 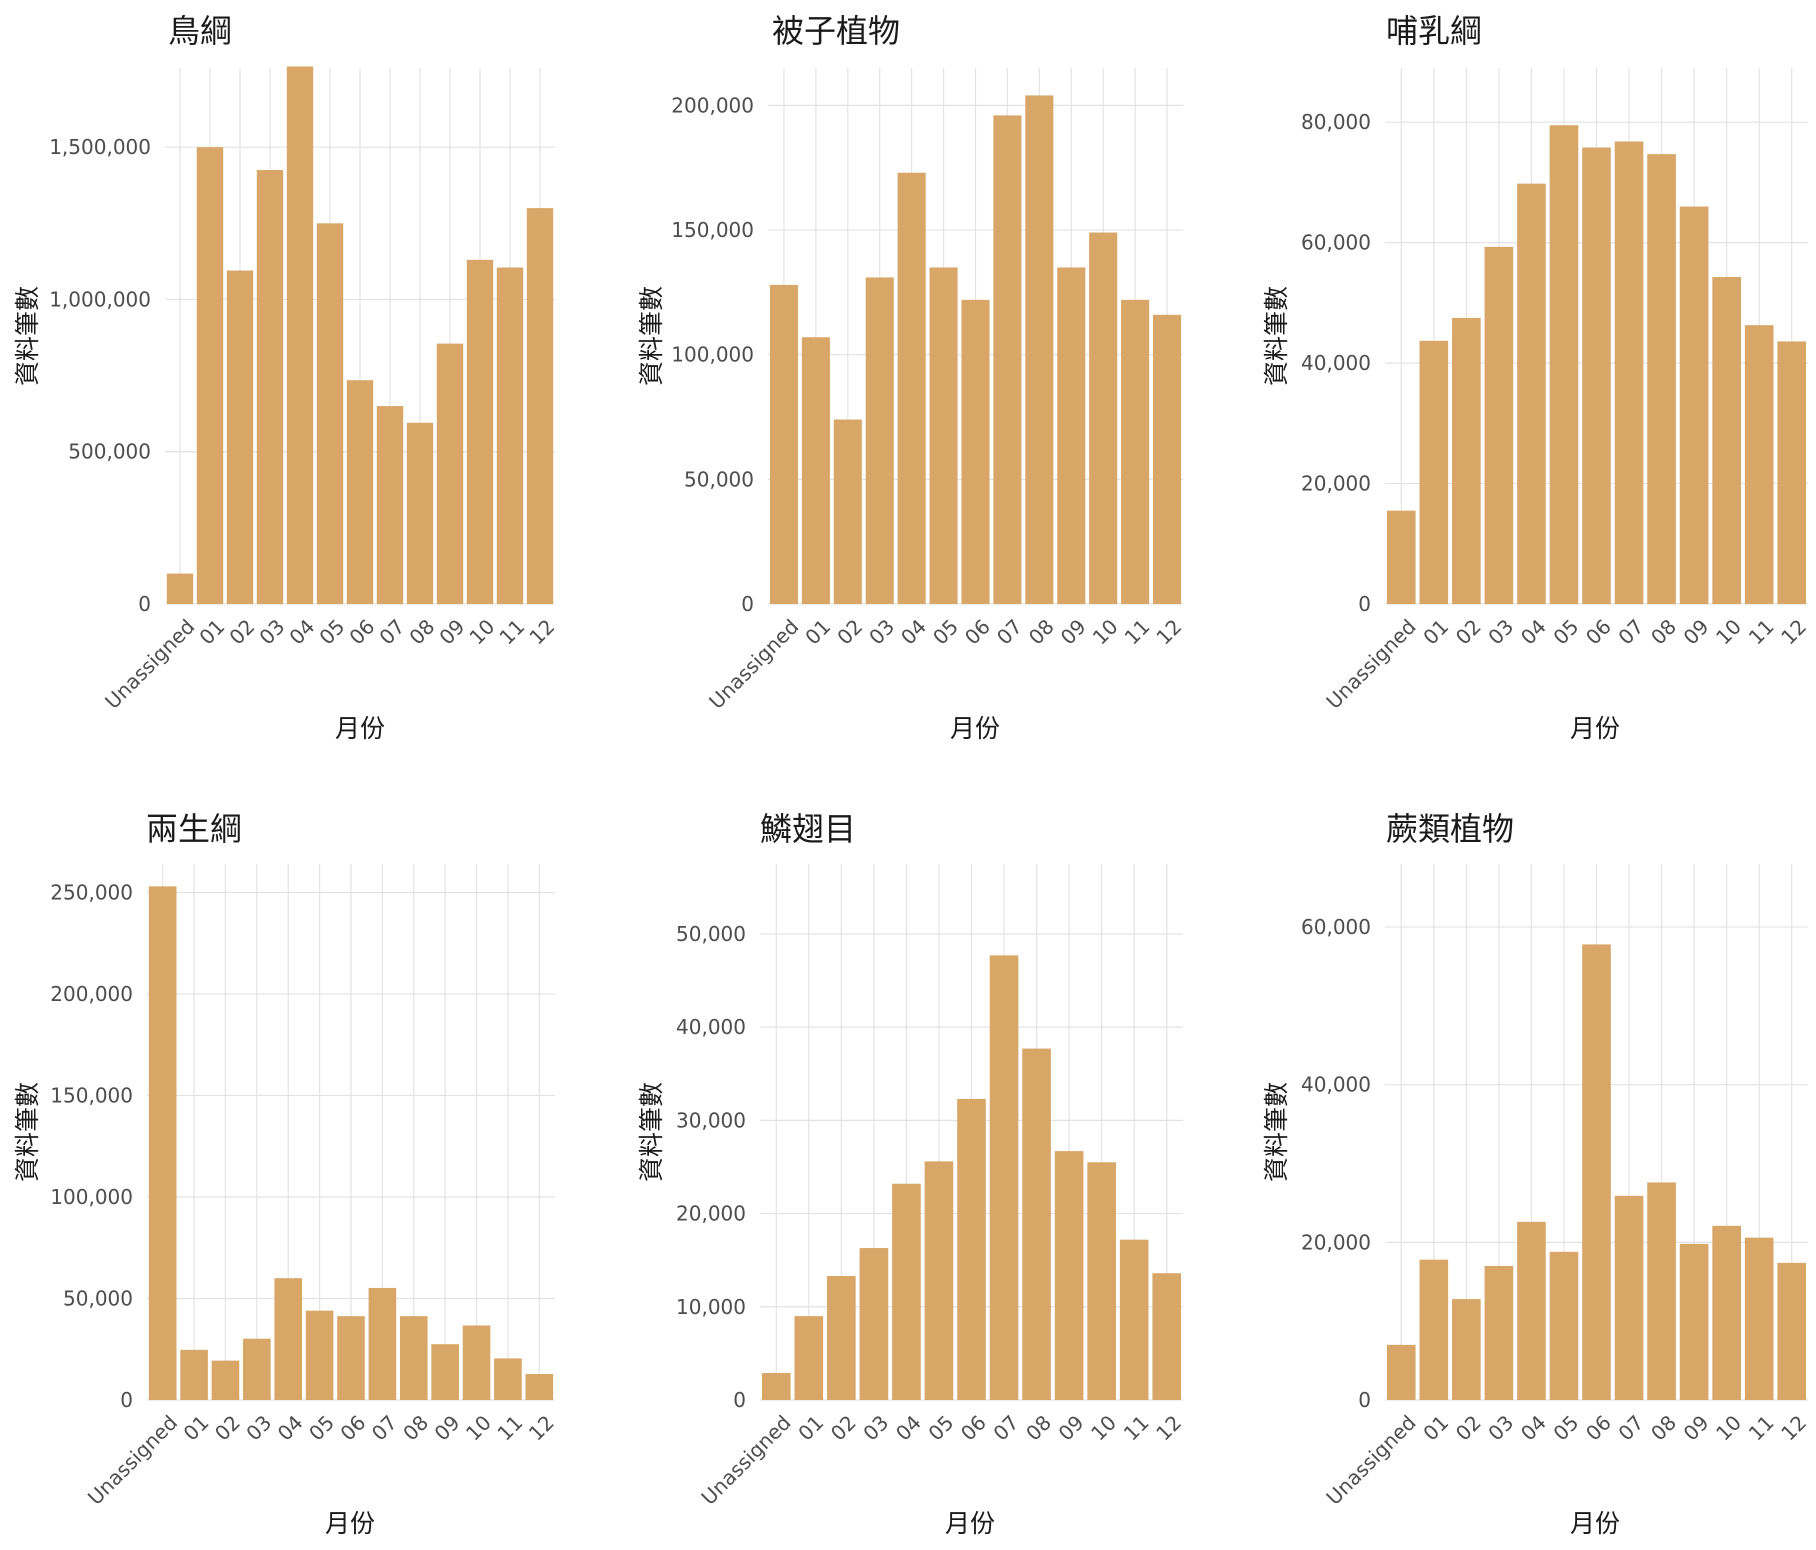 I want to click on y-tick-label: 20,000, so click(x=711, y=1214).